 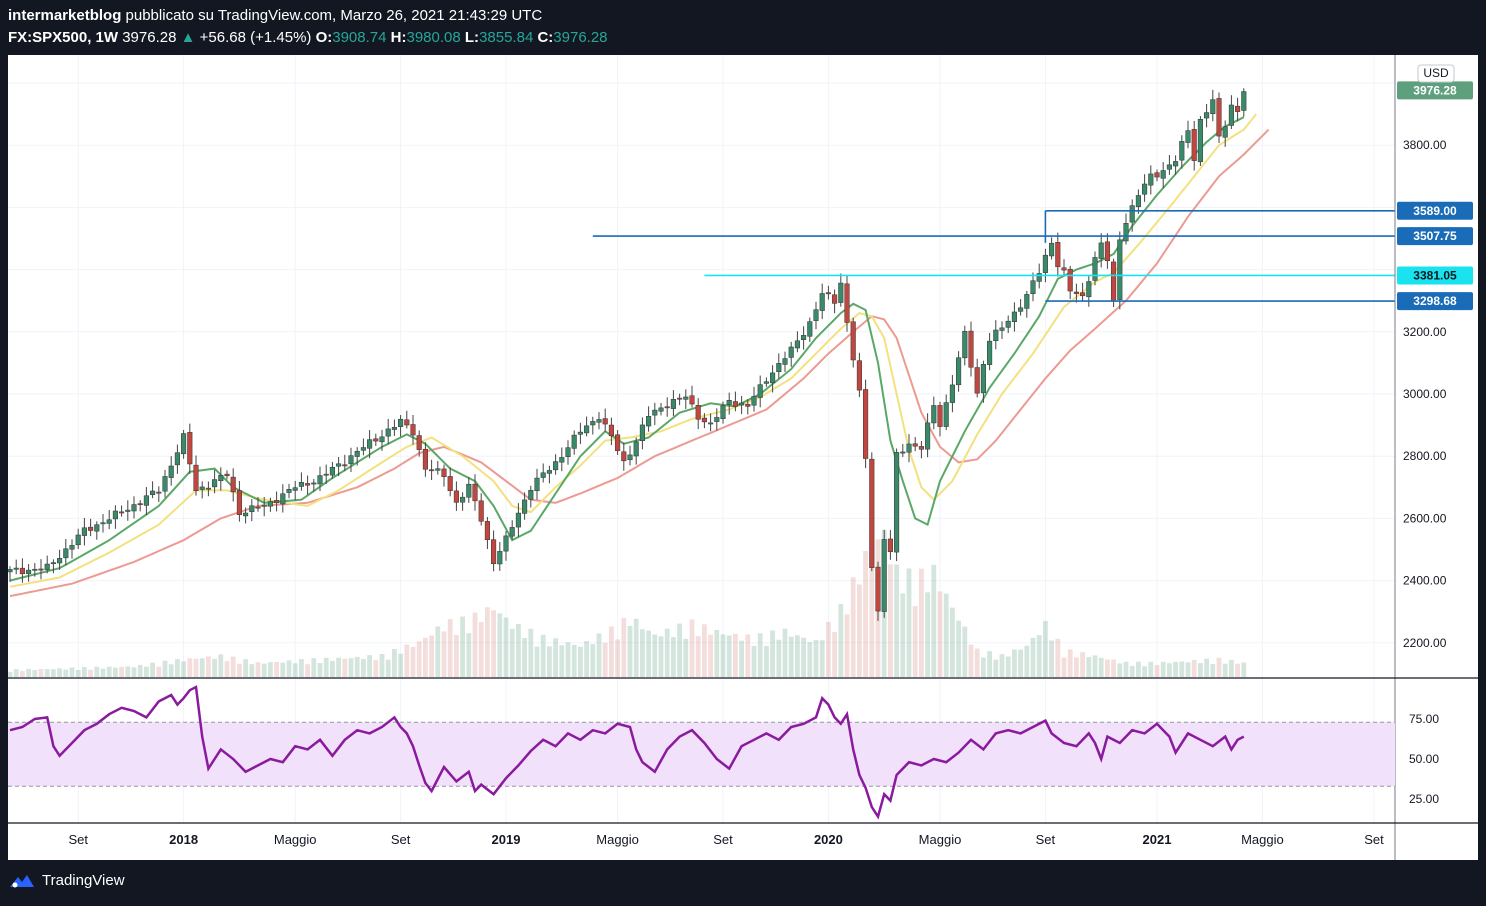 I want to click on level-label: 3589.00, so click(x=1435, y=211).